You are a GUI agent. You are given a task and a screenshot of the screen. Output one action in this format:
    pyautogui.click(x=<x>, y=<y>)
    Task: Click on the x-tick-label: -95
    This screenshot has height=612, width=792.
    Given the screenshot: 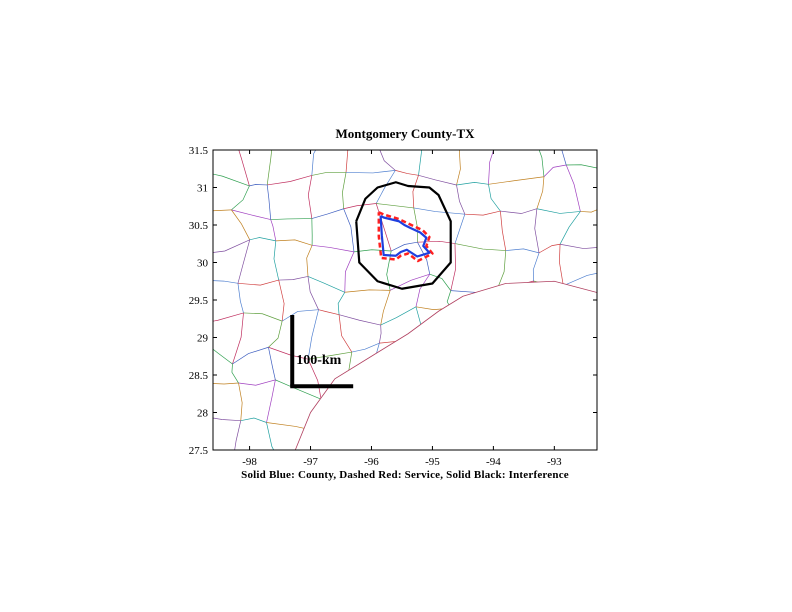 What is the action you would take?
    pyautogui.click(x=432, y=462)
    